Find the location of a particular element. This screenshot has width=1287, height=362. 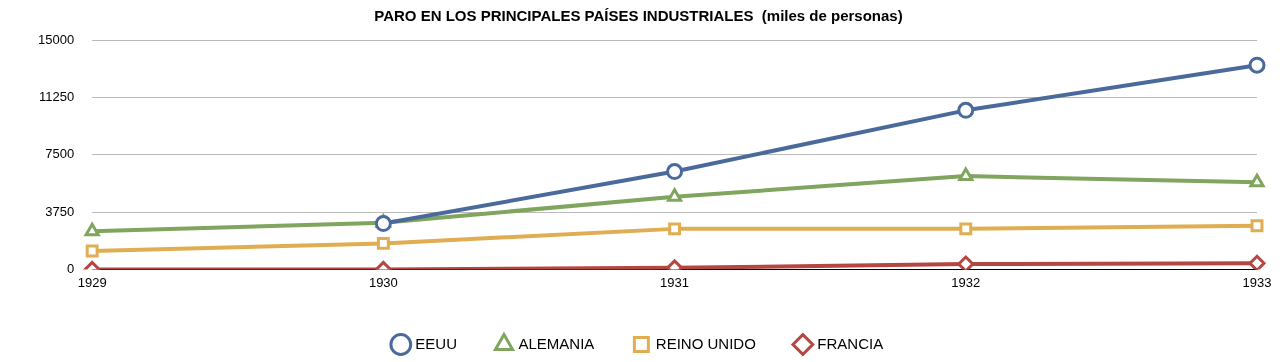

y-tick-label: 15000 is located at coordinates (56, 39).